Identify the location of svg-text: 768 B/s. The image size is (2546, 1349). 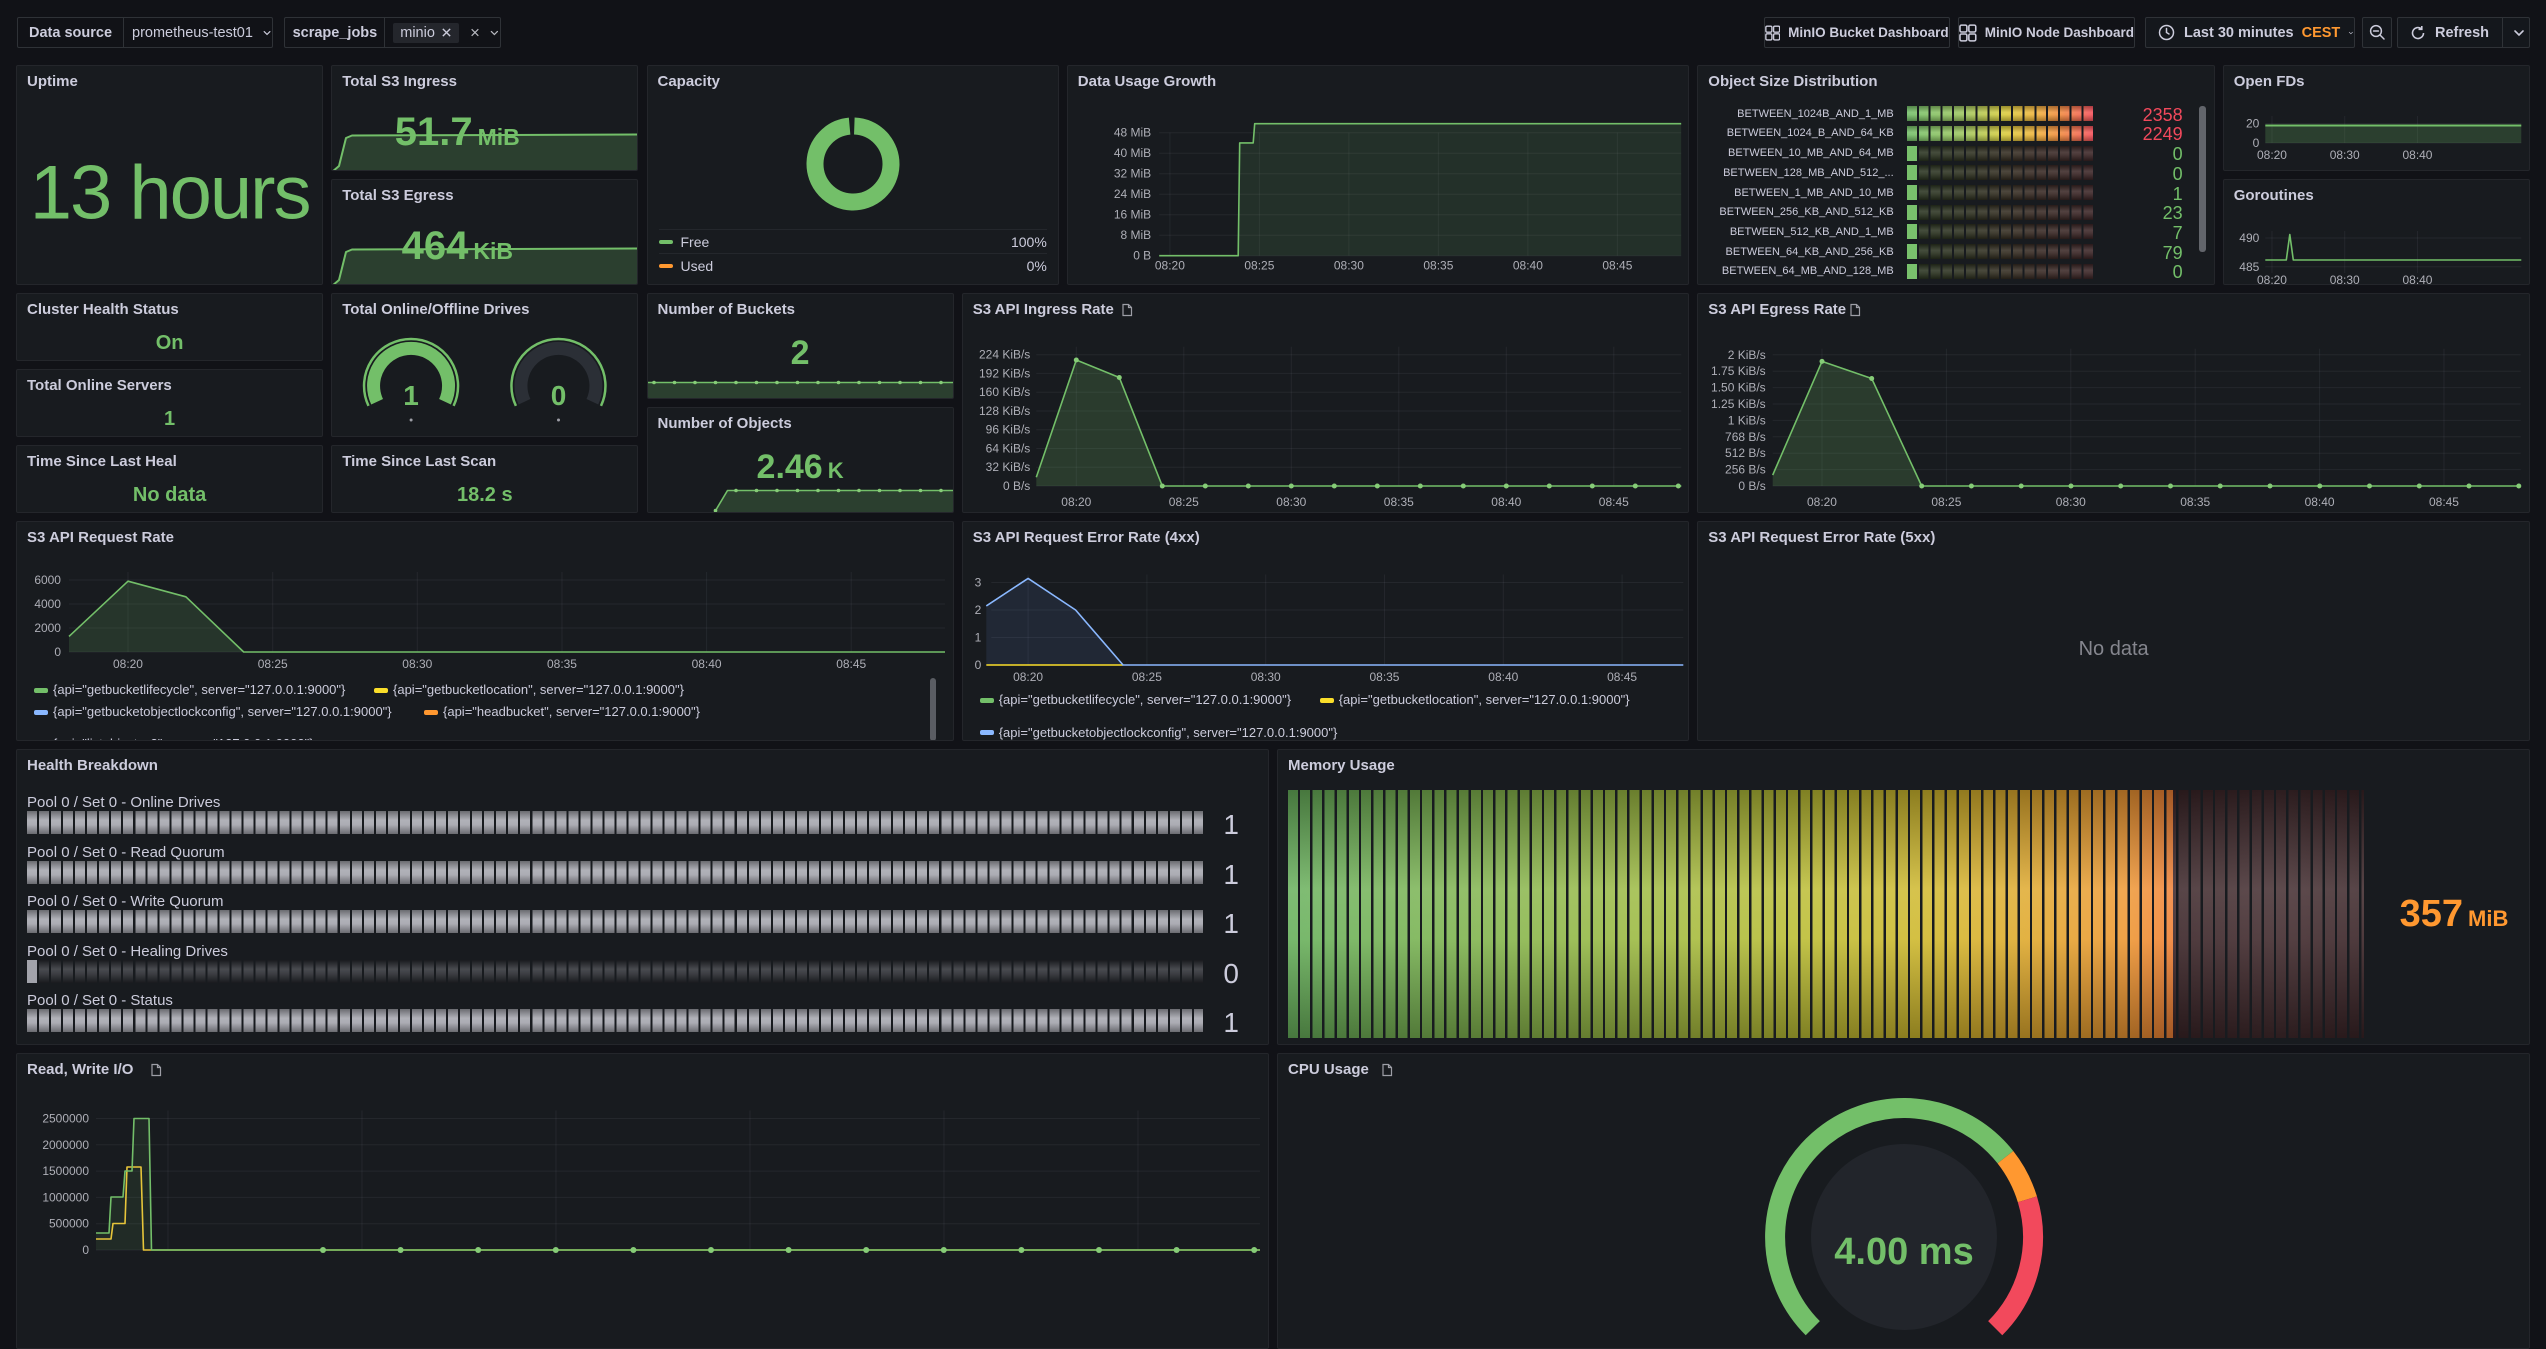
(1745, 437).